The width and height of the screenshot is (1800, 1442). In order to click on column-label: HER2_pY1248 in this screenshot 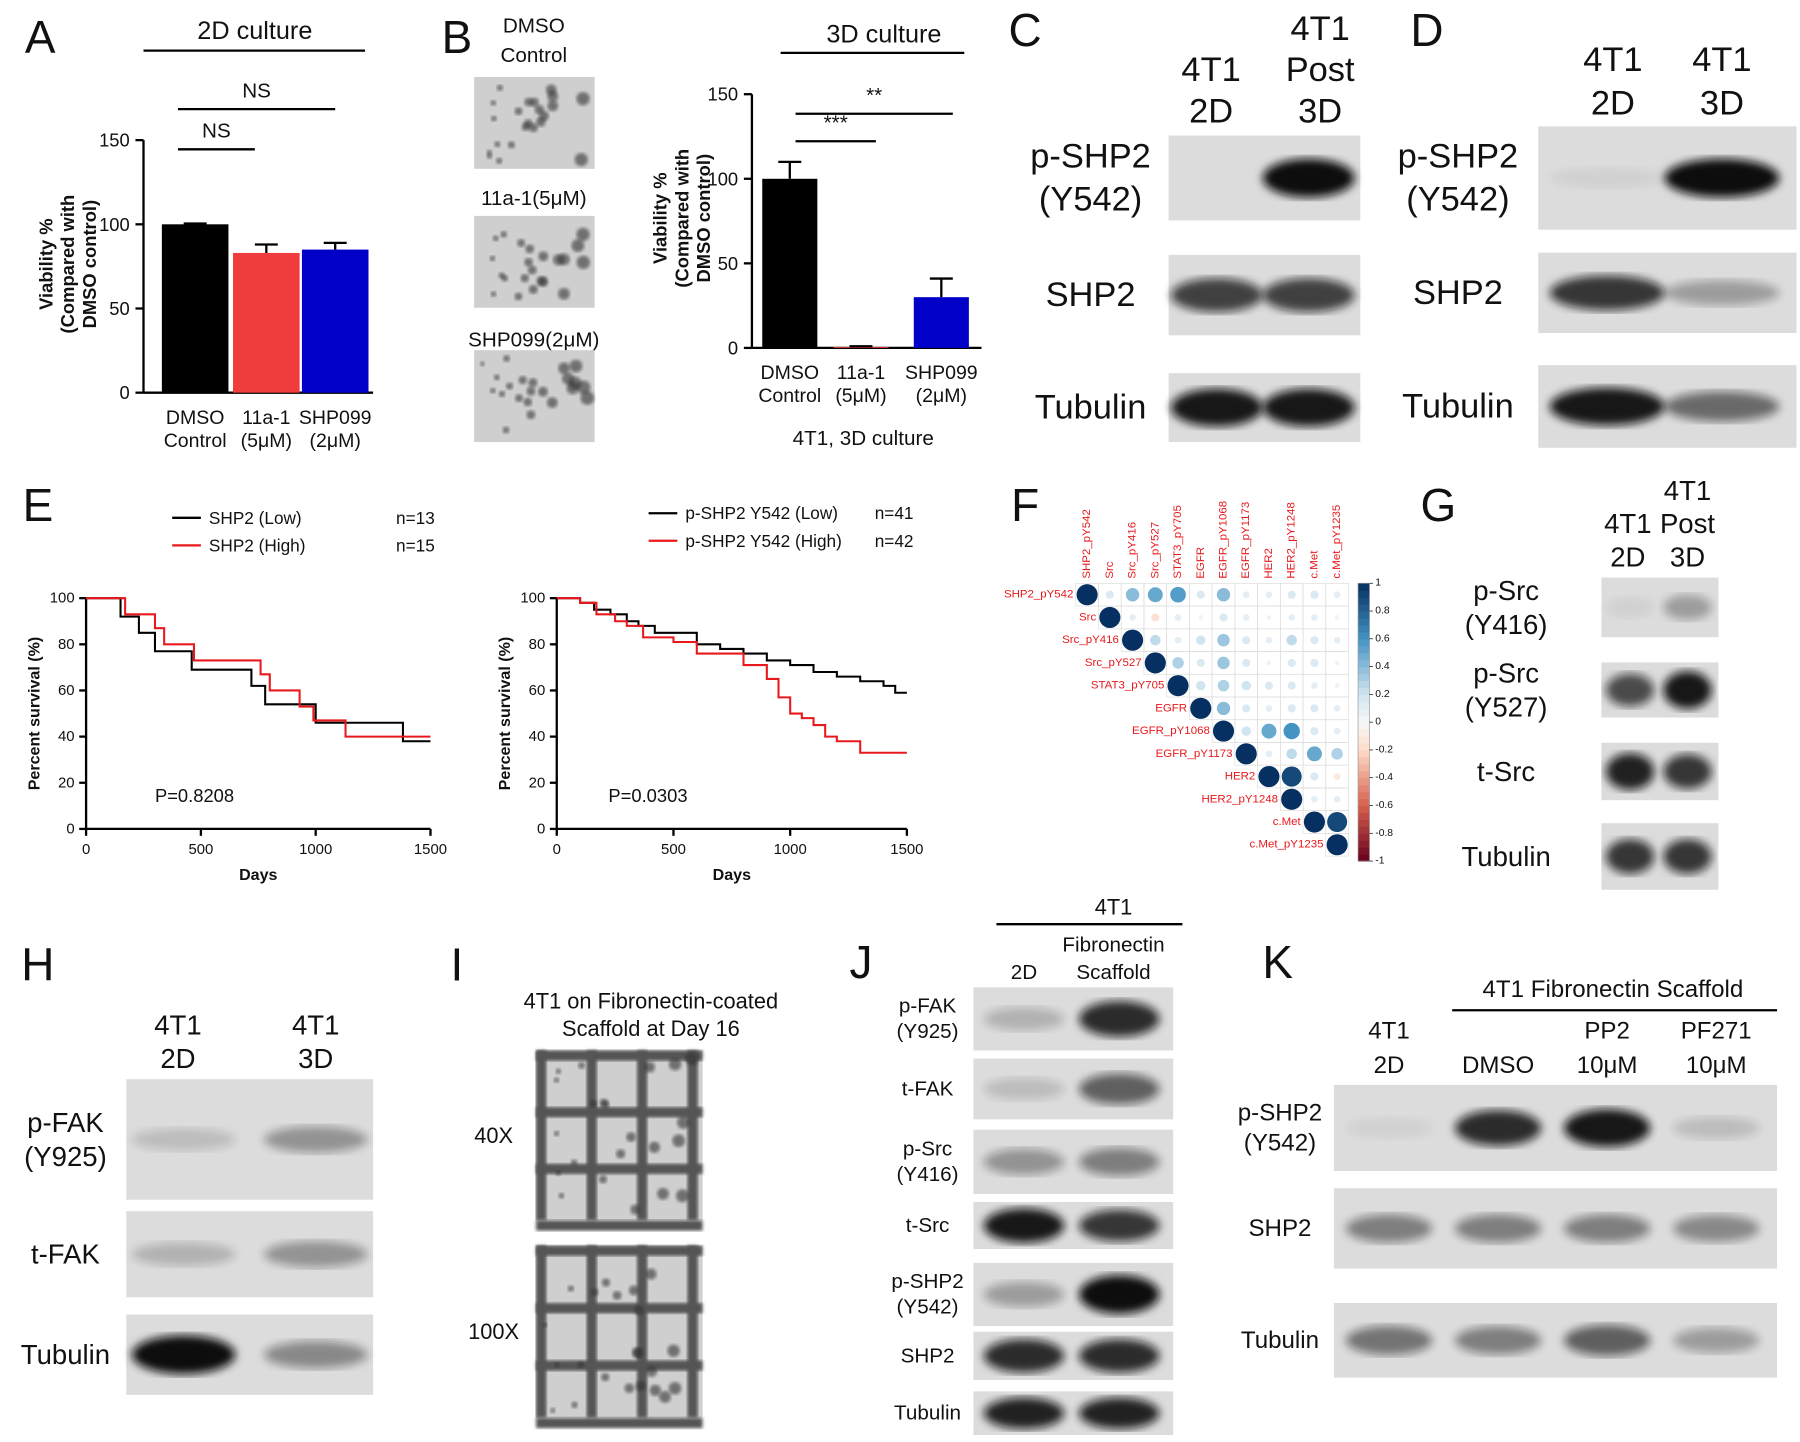, I will do `click(1292, 540)`.